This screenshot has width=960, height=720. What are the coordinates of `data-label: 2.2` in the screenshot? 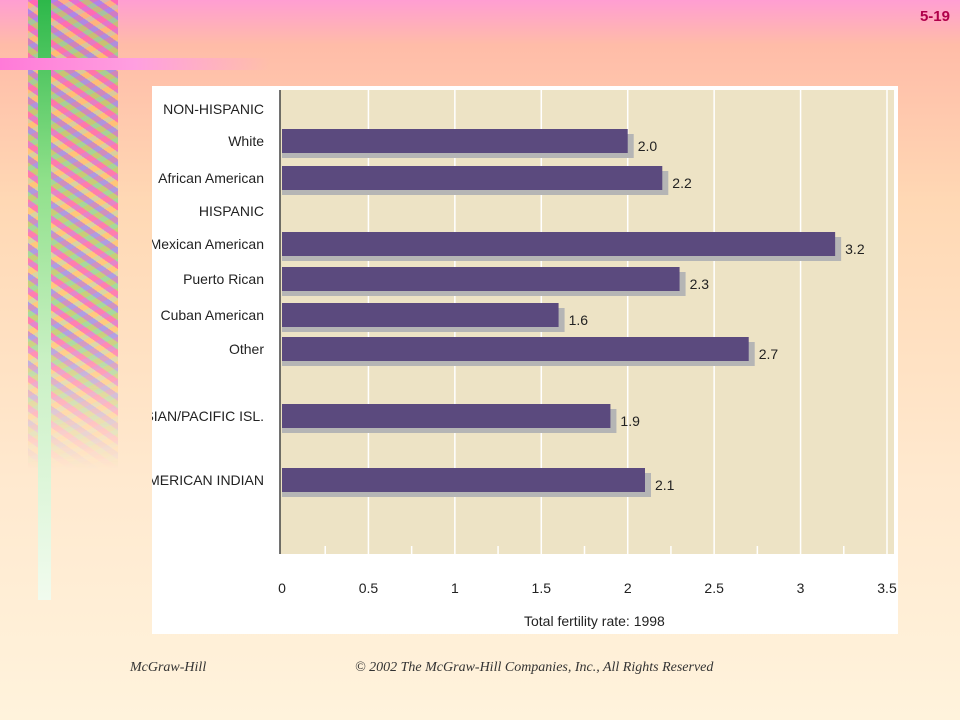 It's located at (682, 183).